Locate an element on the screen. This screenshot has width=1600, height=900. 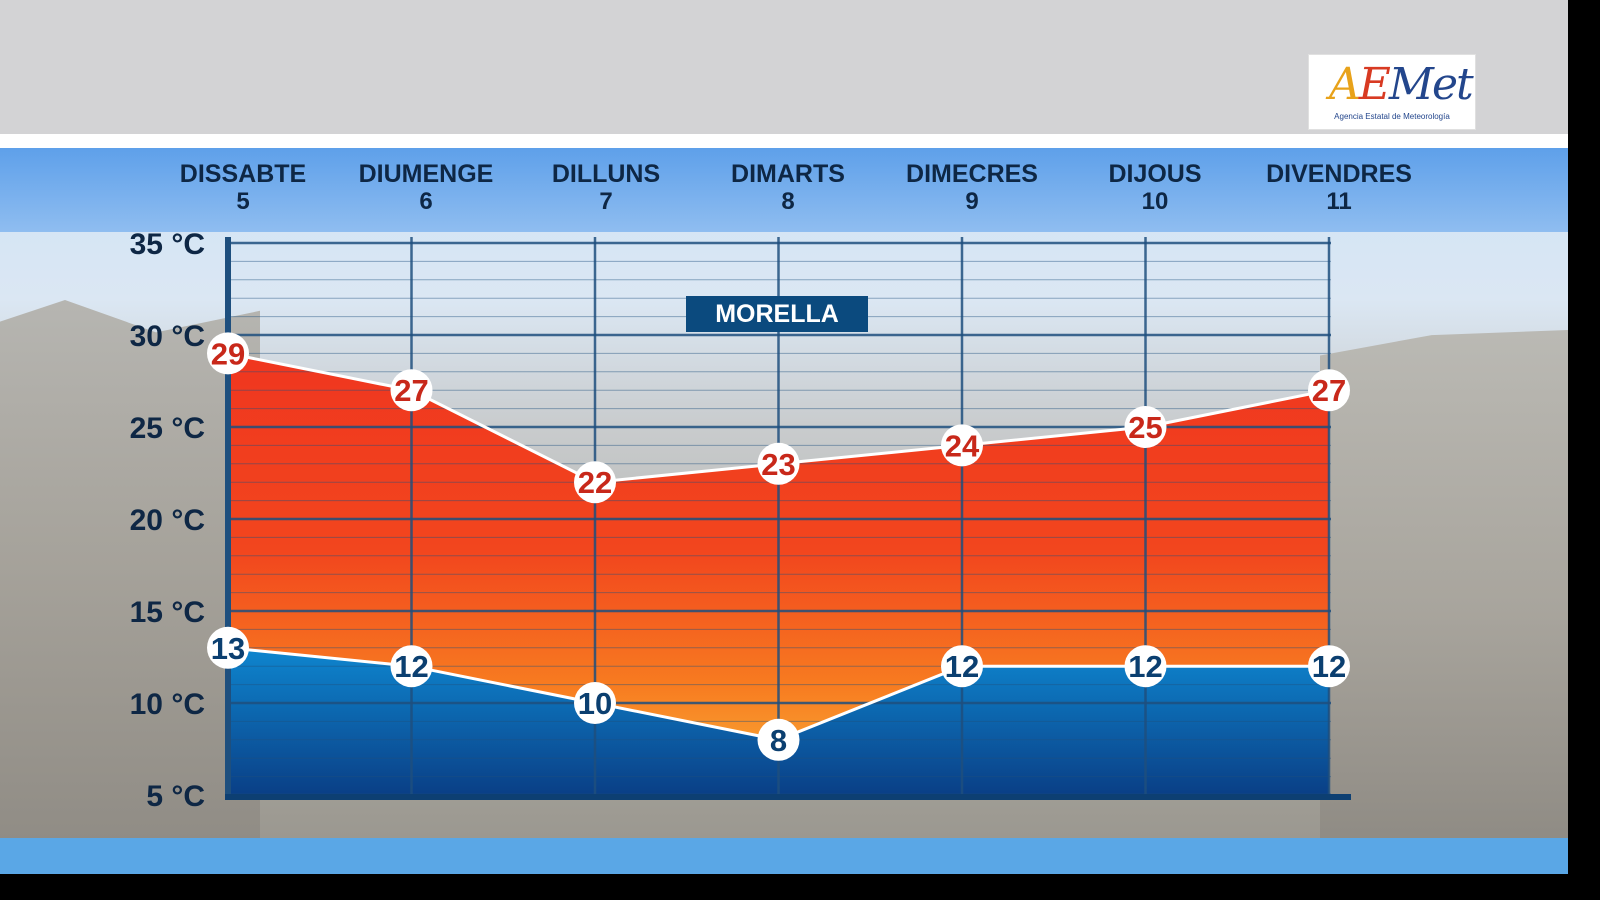
y-tick-label: 30 °C is located at coordinates (167, 336).